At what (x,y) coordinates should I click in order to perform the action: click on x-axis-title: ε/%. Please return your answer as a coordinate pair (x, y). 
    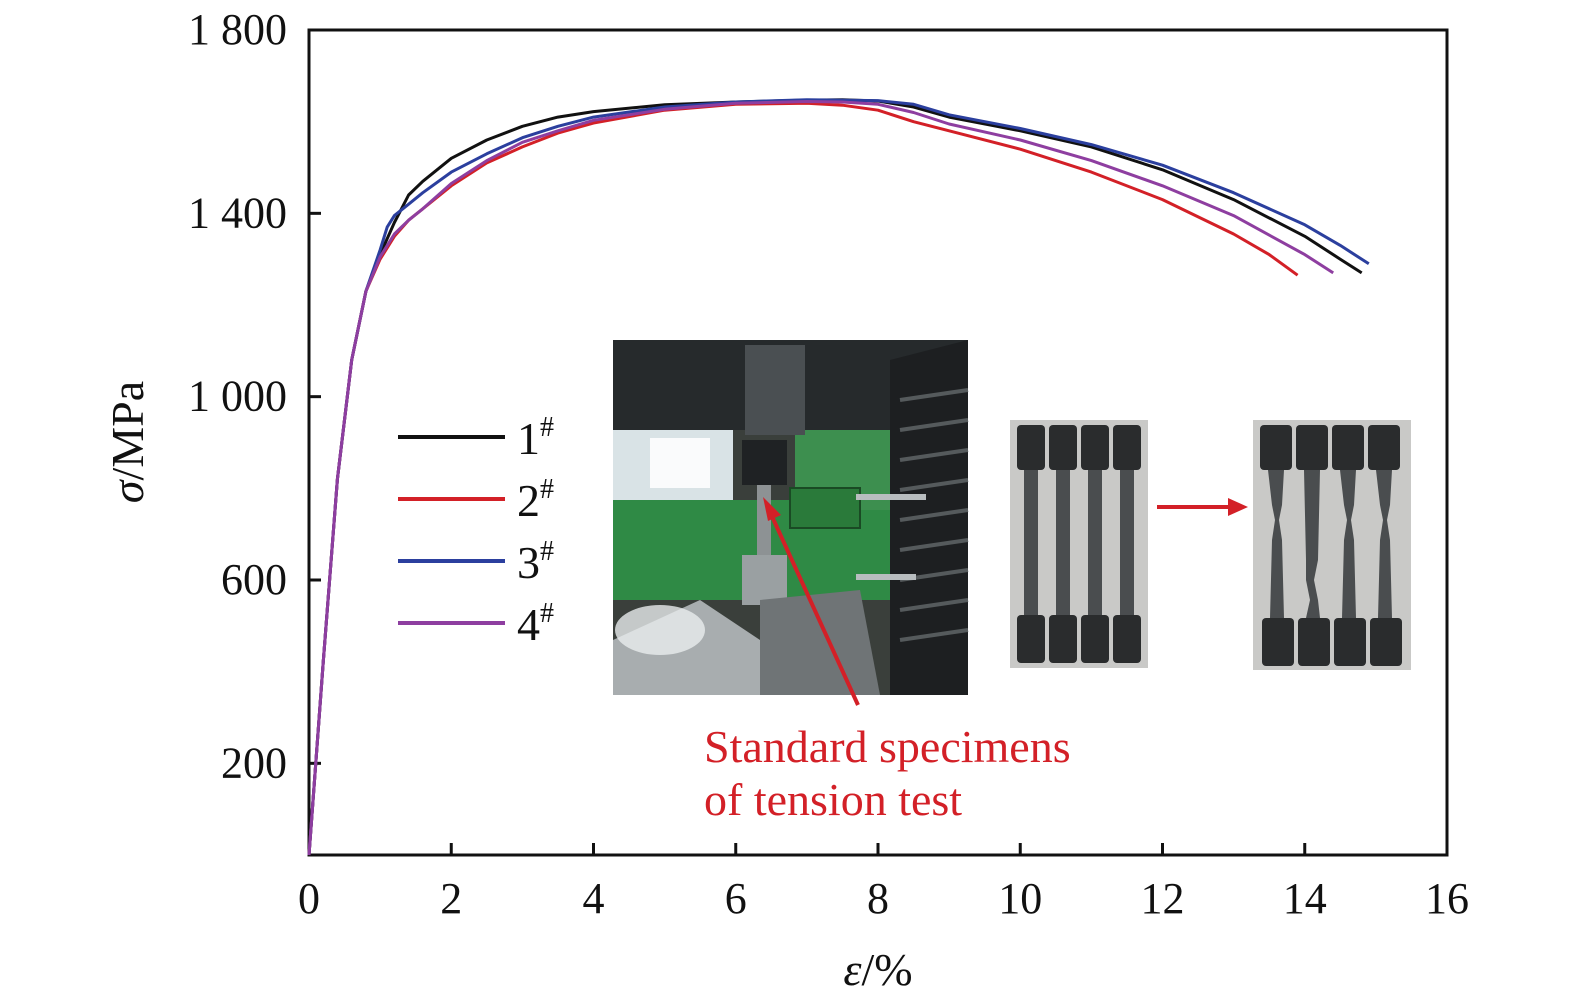
    Looking at the image, I should click on (877, 969).